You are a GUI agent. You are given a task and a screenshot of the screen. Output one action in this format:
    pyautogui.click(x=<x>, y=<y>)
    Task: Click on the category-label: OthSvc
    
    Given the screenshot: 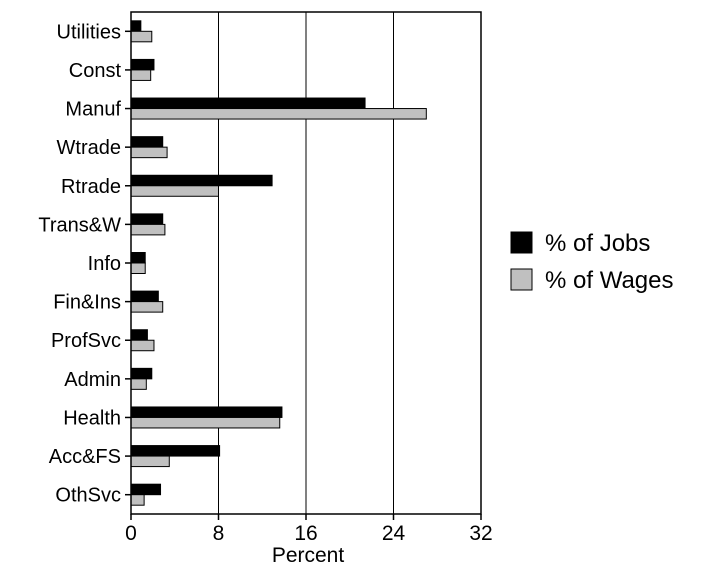 What is the action you would take?
    pyautogui.click(x=88, y=496)
    